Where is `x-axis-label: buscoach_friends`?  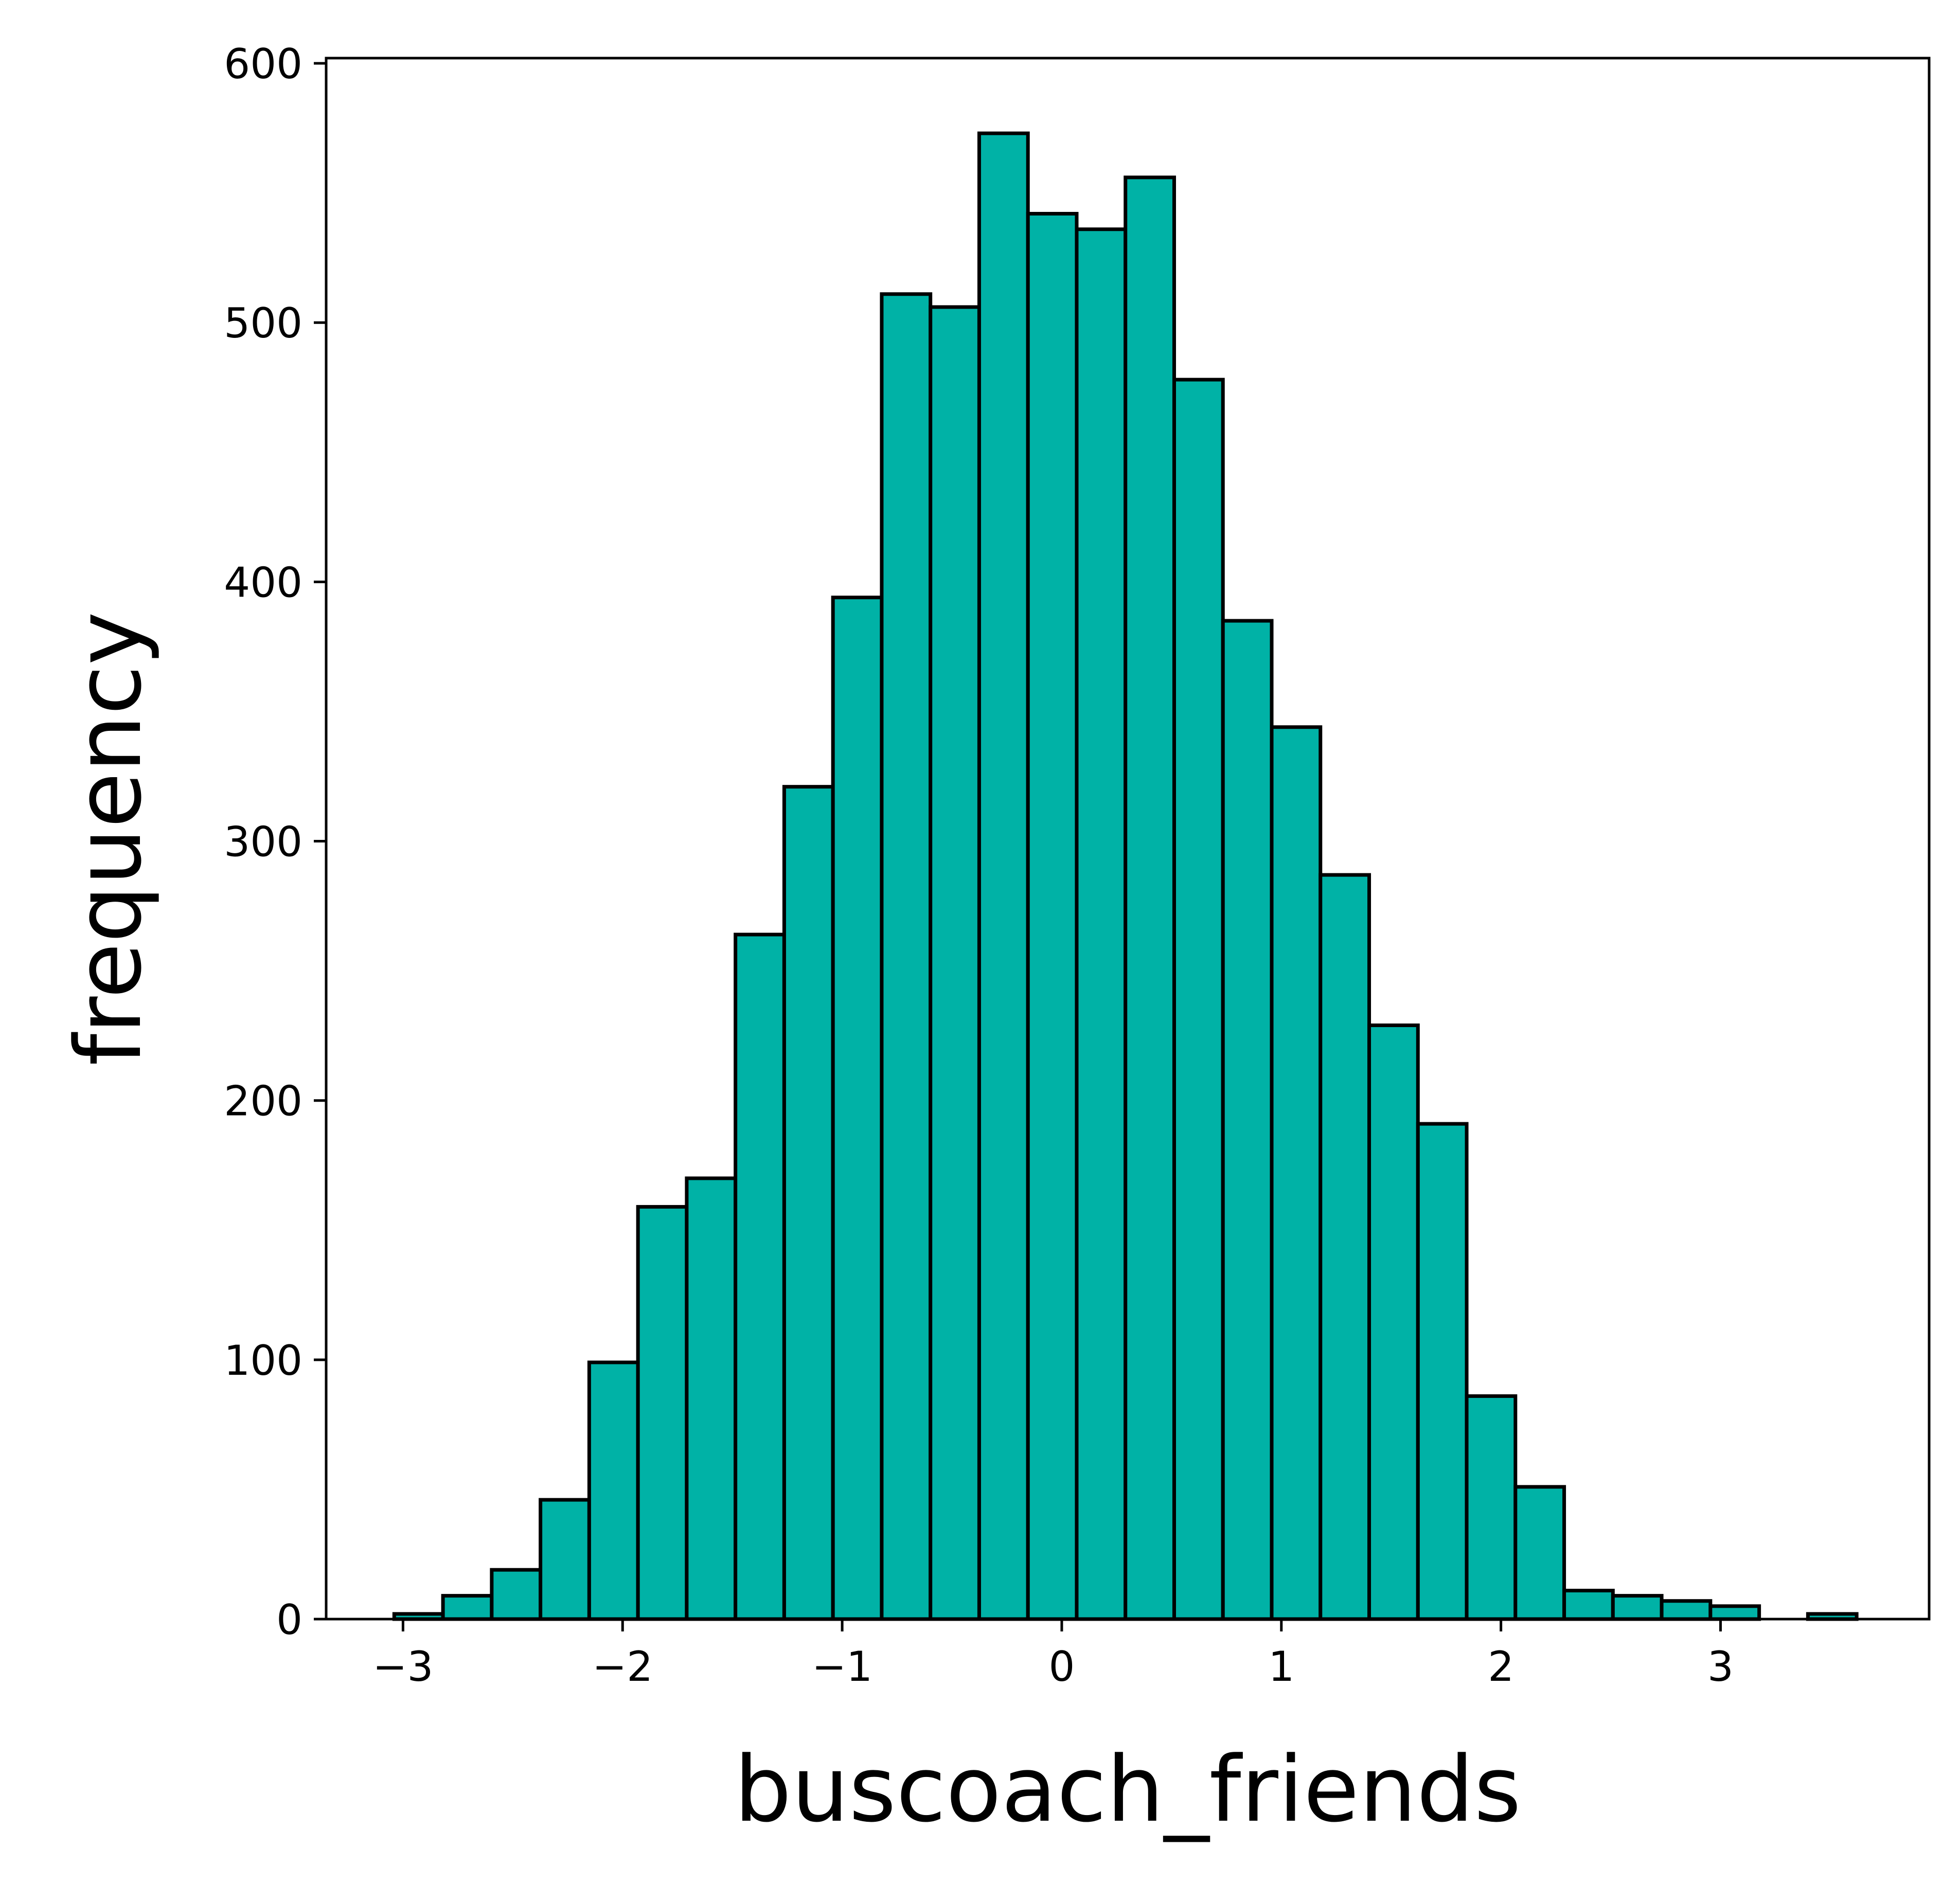
x-axis-label: buscoach_friends is located at coordinates (1128, 1790).